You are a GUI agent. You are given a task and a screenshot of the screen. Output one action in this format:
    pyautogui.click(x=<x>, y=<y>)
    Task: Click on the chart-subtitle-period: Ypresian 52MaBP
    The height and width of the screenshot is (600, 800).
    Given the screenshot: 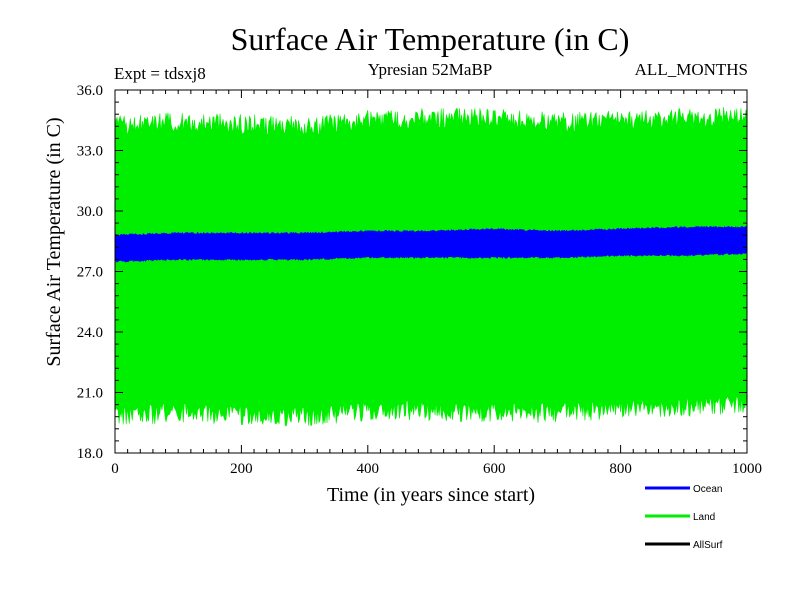 What is the action you would take?
    pyautogui.click(x=430, y=69)
    